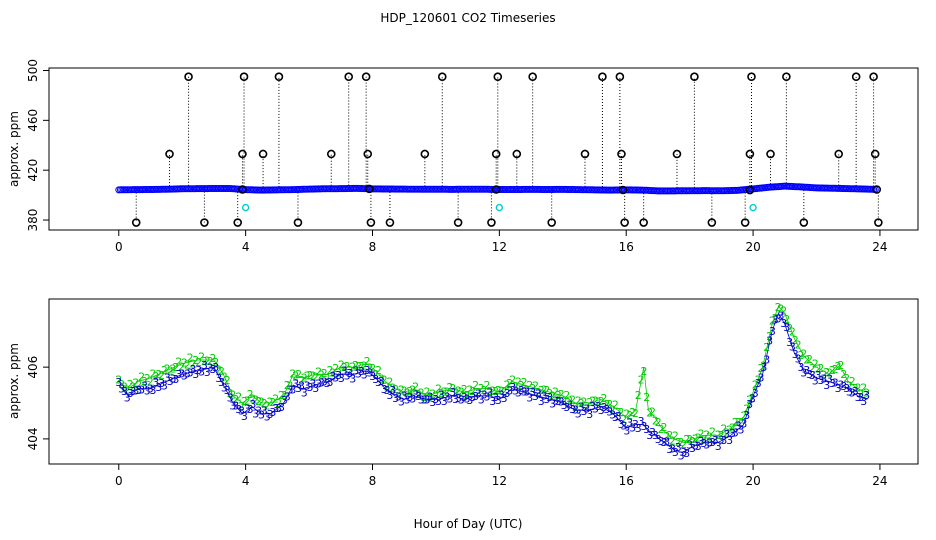  Describe the element at coordinates (499, 207) in the screenshot. I see `low-point` at that location.